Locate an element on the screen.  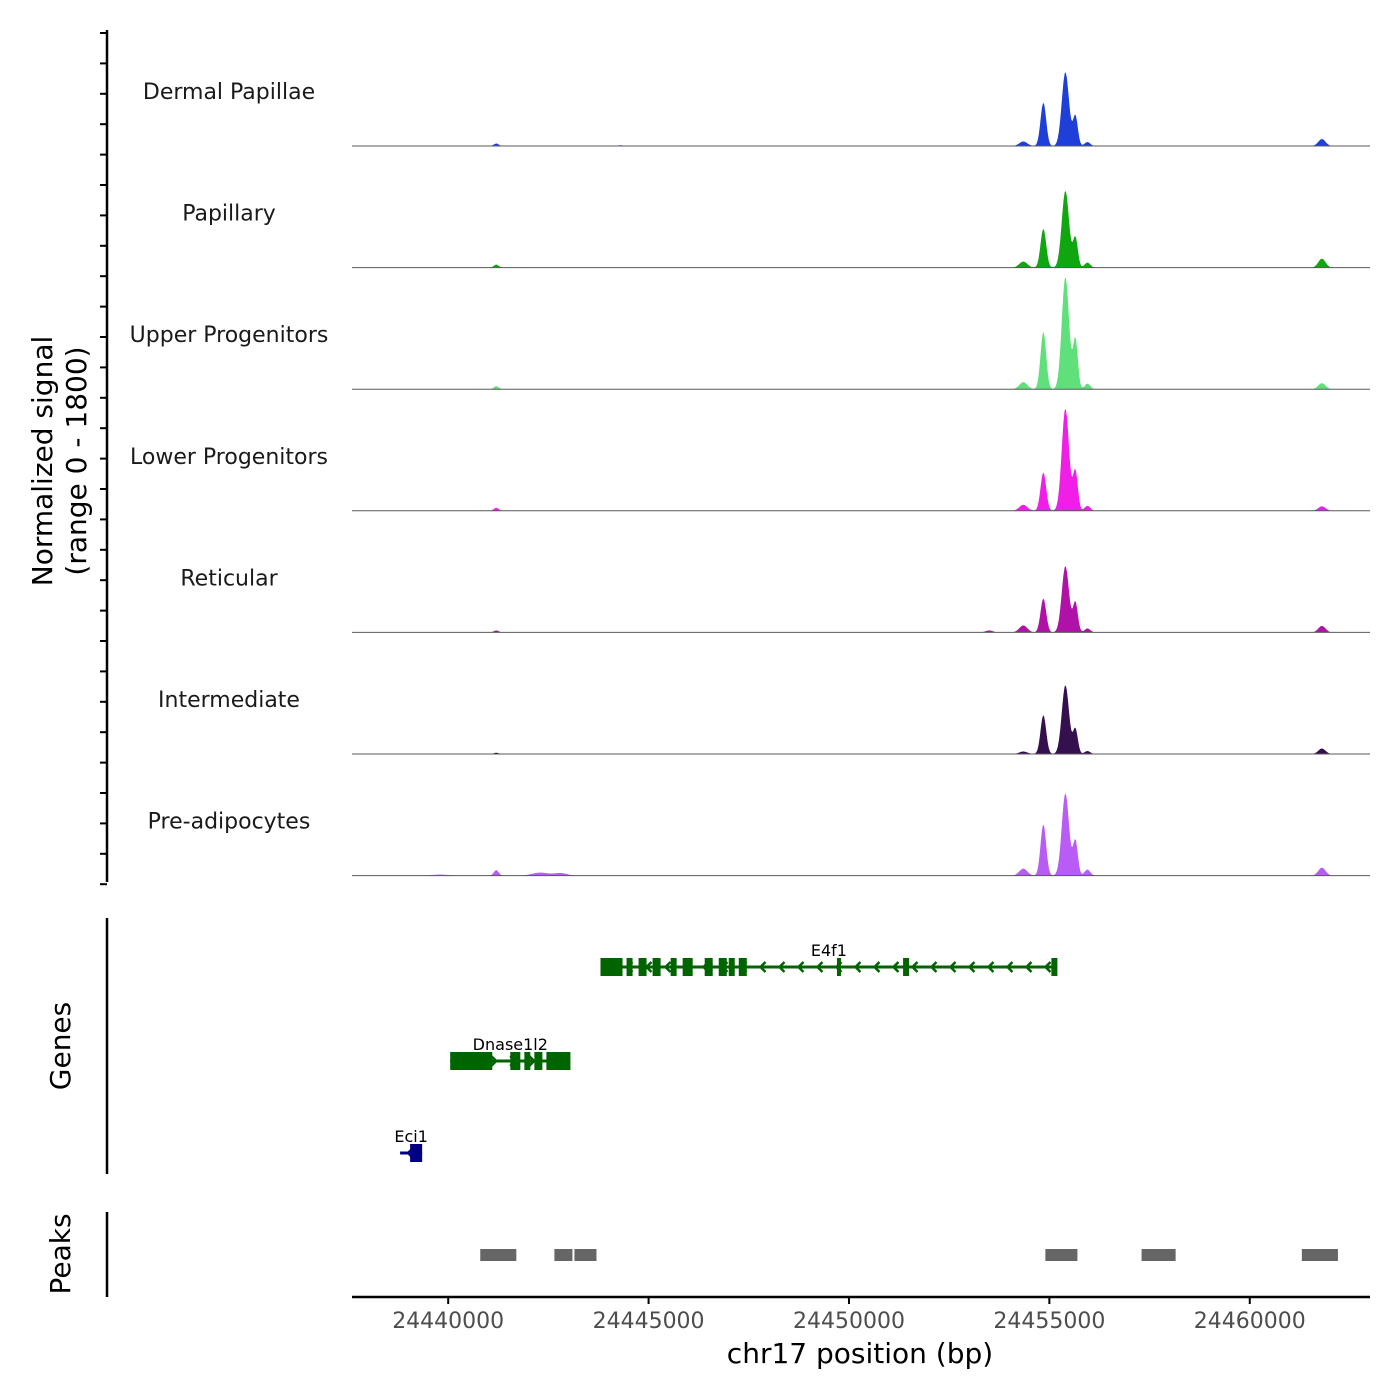
gene-label: Dnase1l2 is located at coordinates (510, 1044).